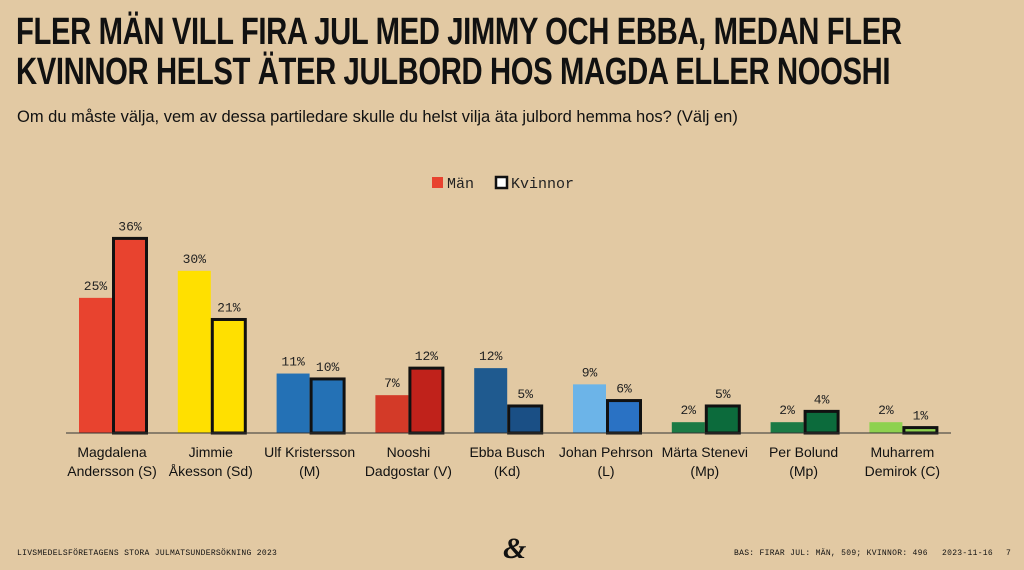 The width and height of the screenshot is (1024, 570). Describe the element at coordinates (507, 461) in the screenshot. I see `x-tick-label: Ebba Busch (Kd)` at that location.